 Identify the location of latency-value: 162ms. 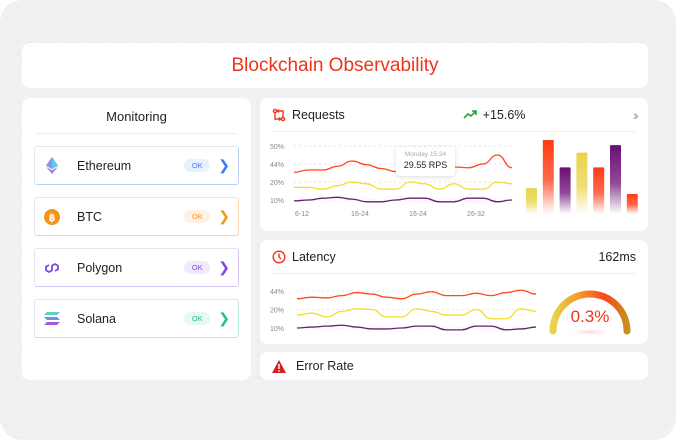
(617, 256).